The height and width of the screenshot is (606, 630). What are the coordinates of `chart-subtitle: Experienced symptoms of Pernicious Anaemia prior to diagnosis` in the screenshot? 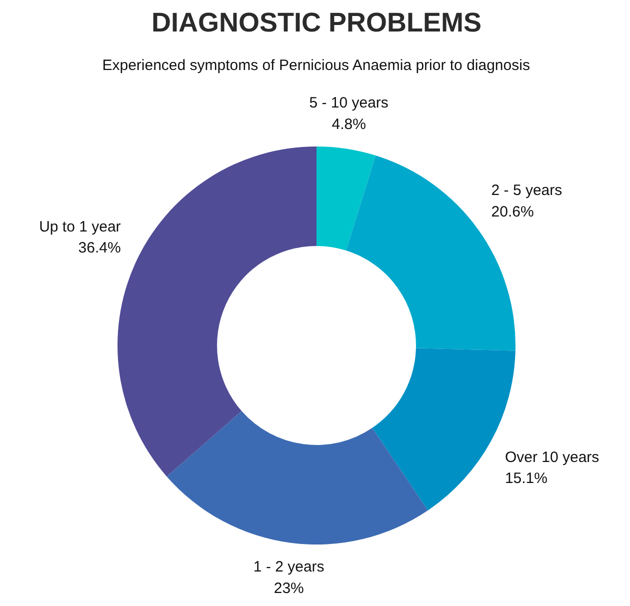 It's located at (316, 65).